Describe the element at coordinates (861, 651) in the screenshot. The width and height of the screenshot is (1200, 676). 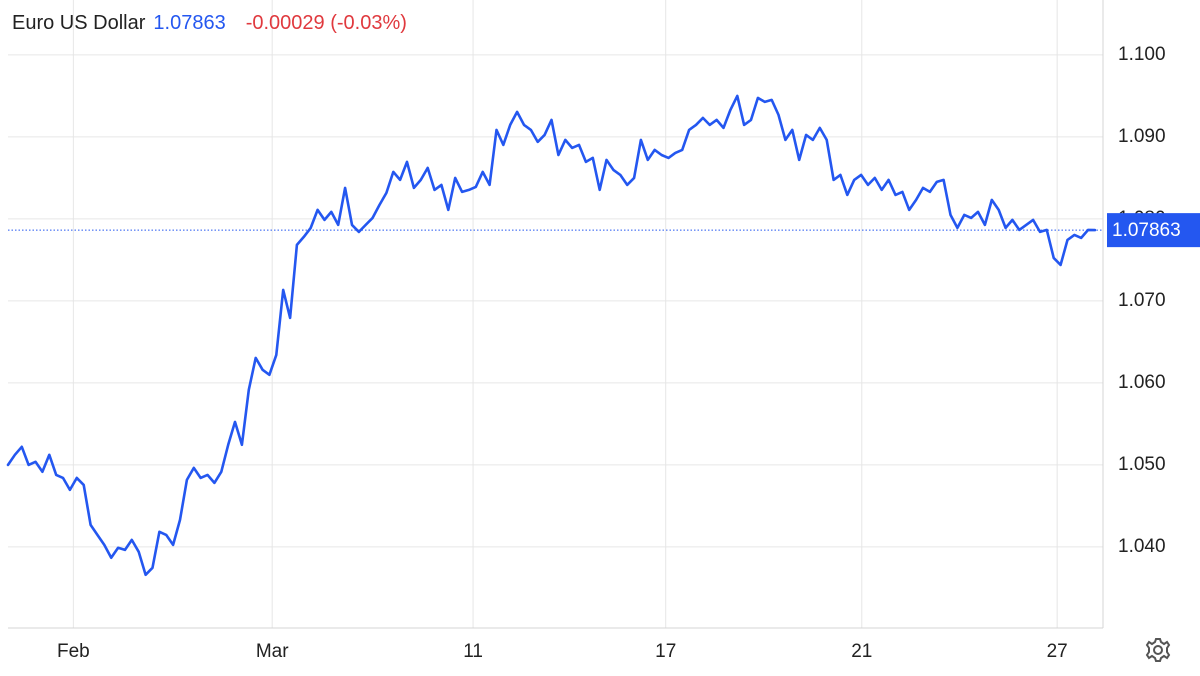
I see `x-tick-label: 21` at that location.